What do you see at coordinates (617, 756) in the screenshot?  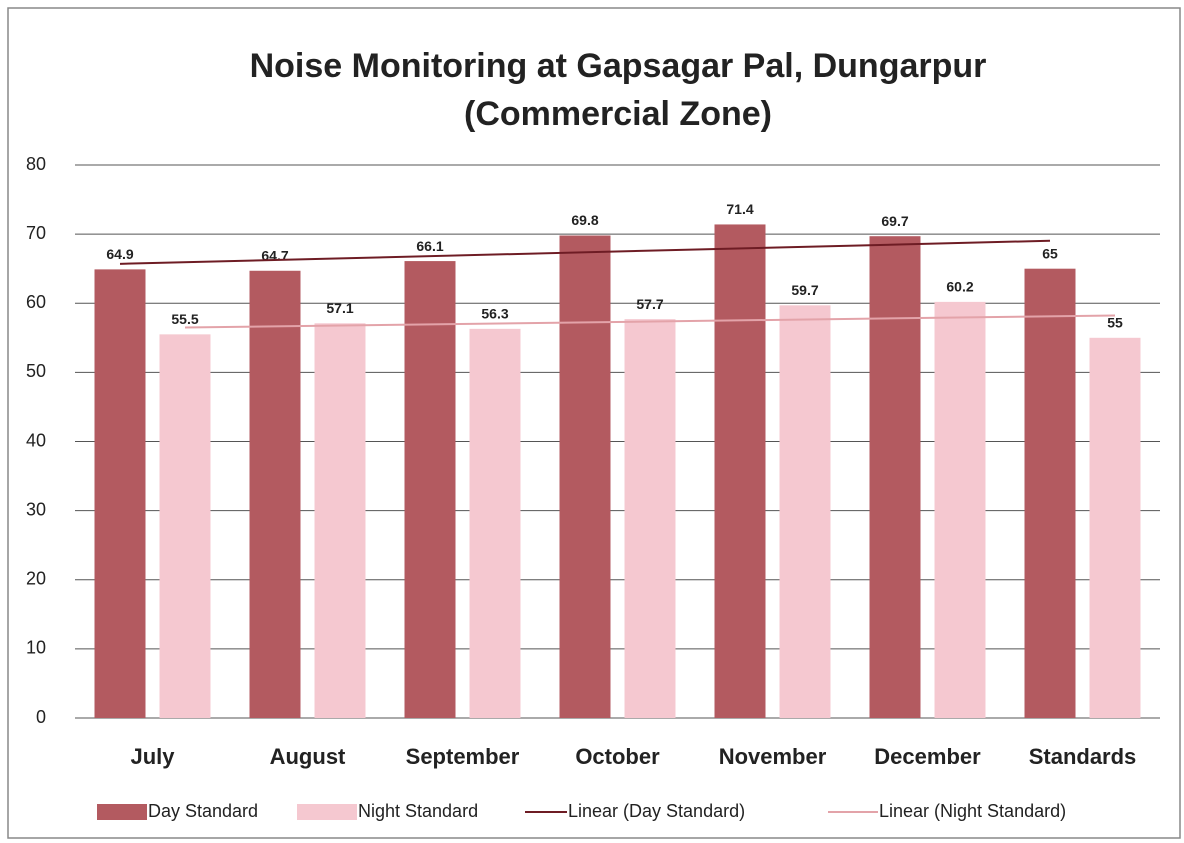 I see `x-tick-label: October` at bounding box center [617, 756].